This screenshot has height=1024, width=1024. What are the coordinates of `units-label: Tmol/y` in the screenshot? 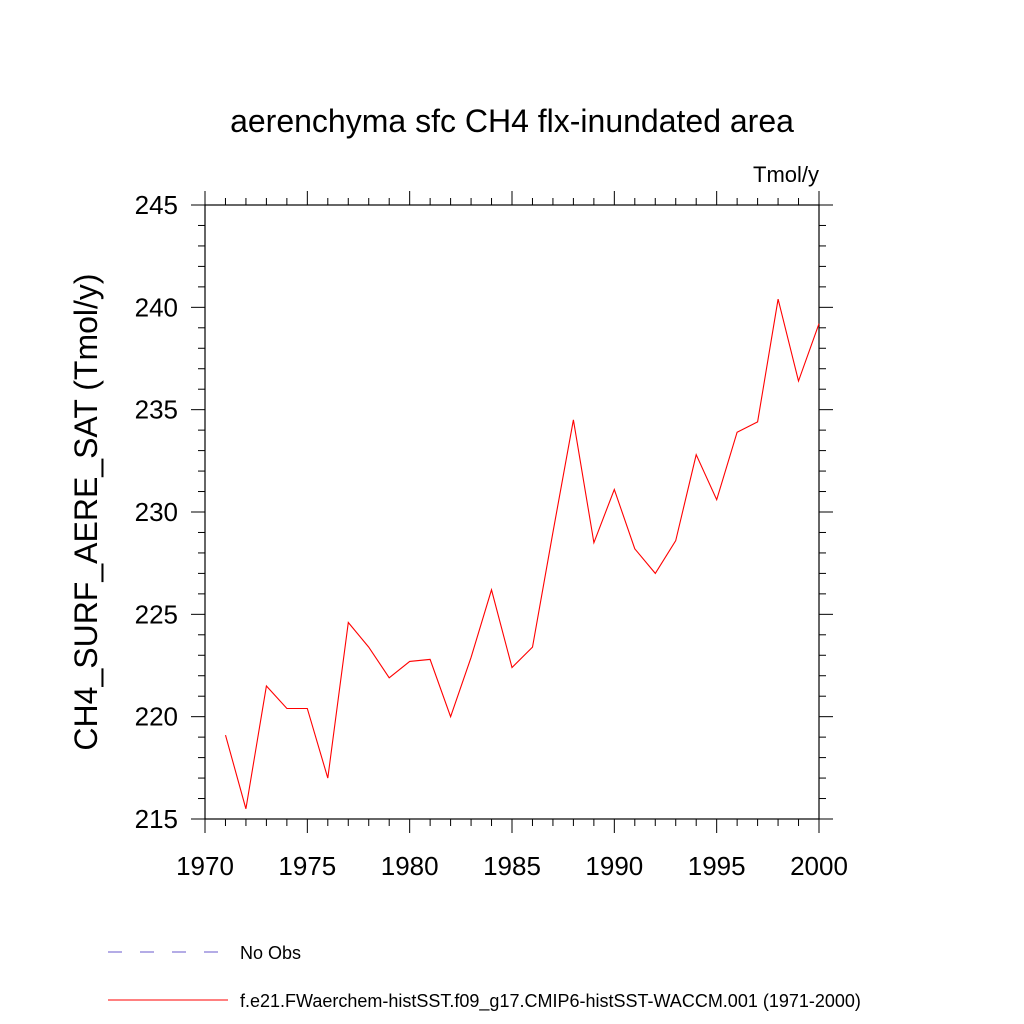 It's located at (786, 174).